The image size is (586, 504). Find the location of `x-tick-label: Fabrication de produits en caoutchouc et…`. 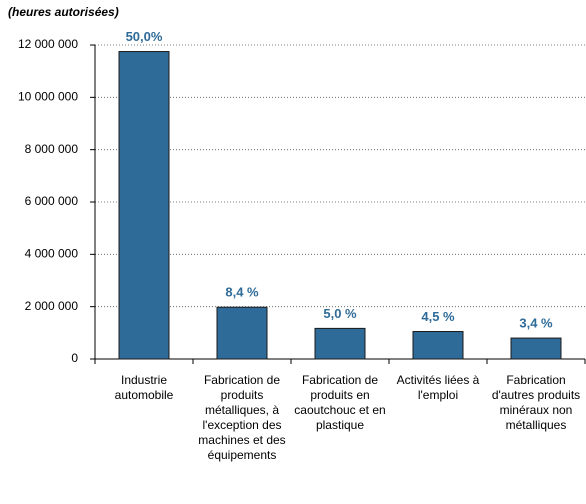

x-tick-label: Fabrication de produits en caoutchouc et… is located at coordinates (340, 402).